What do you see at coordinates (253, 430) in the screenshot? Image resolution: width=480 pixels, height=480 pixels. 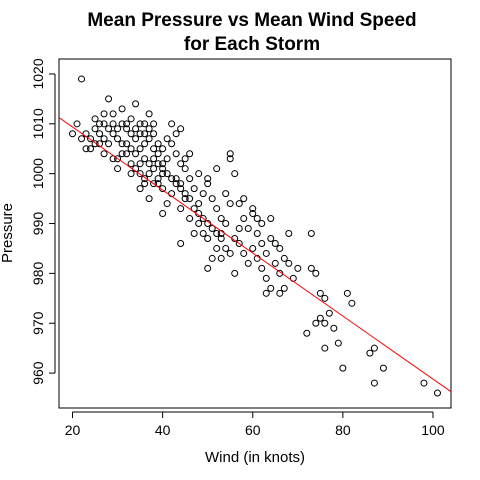 I see `x-tick-label: 60` at bounding box center [253, 430].